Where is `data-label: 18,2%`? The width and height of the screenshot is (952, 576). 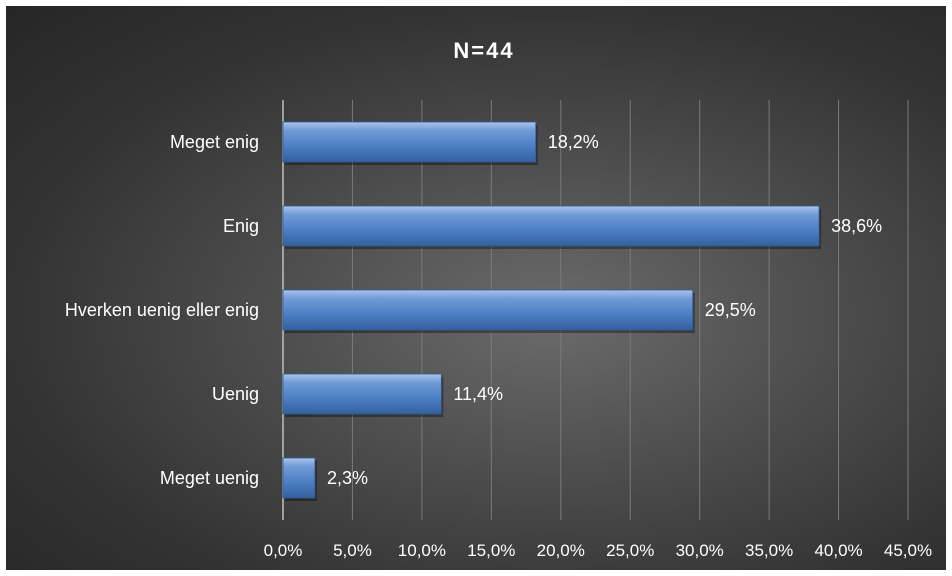
data-label: 18,2% is located at coordinates (573, 142).